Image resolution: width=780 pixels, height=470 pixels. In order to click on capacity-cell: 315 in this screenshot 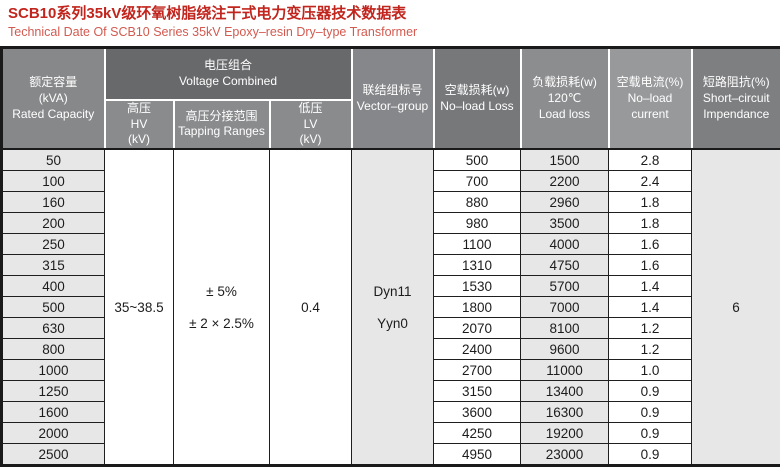, I will do `click(53, 265)`.